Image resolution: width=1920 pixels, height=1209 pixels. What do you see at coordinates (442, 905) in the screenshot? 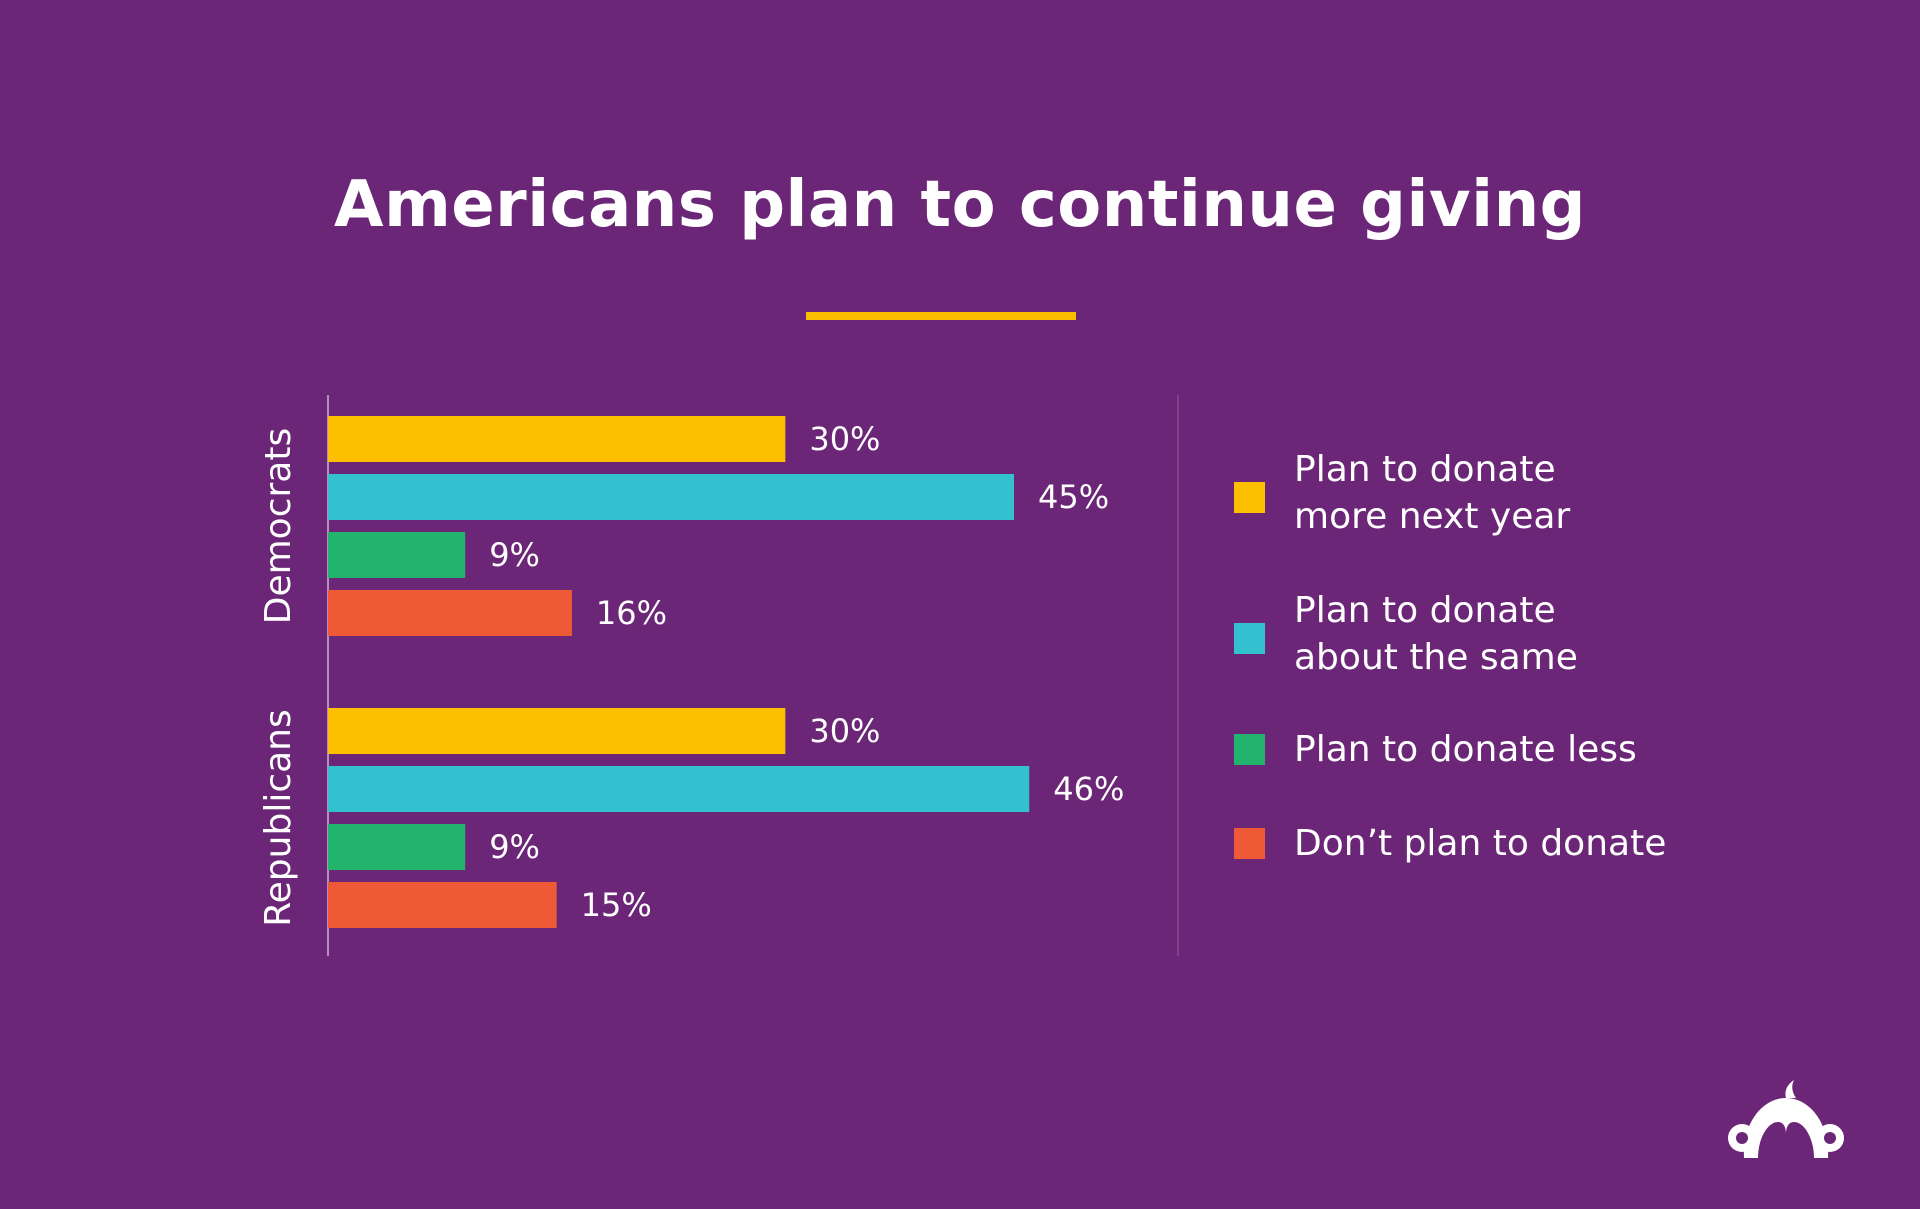
I see `bar-republicans-none` at bounding box center [442, 905].